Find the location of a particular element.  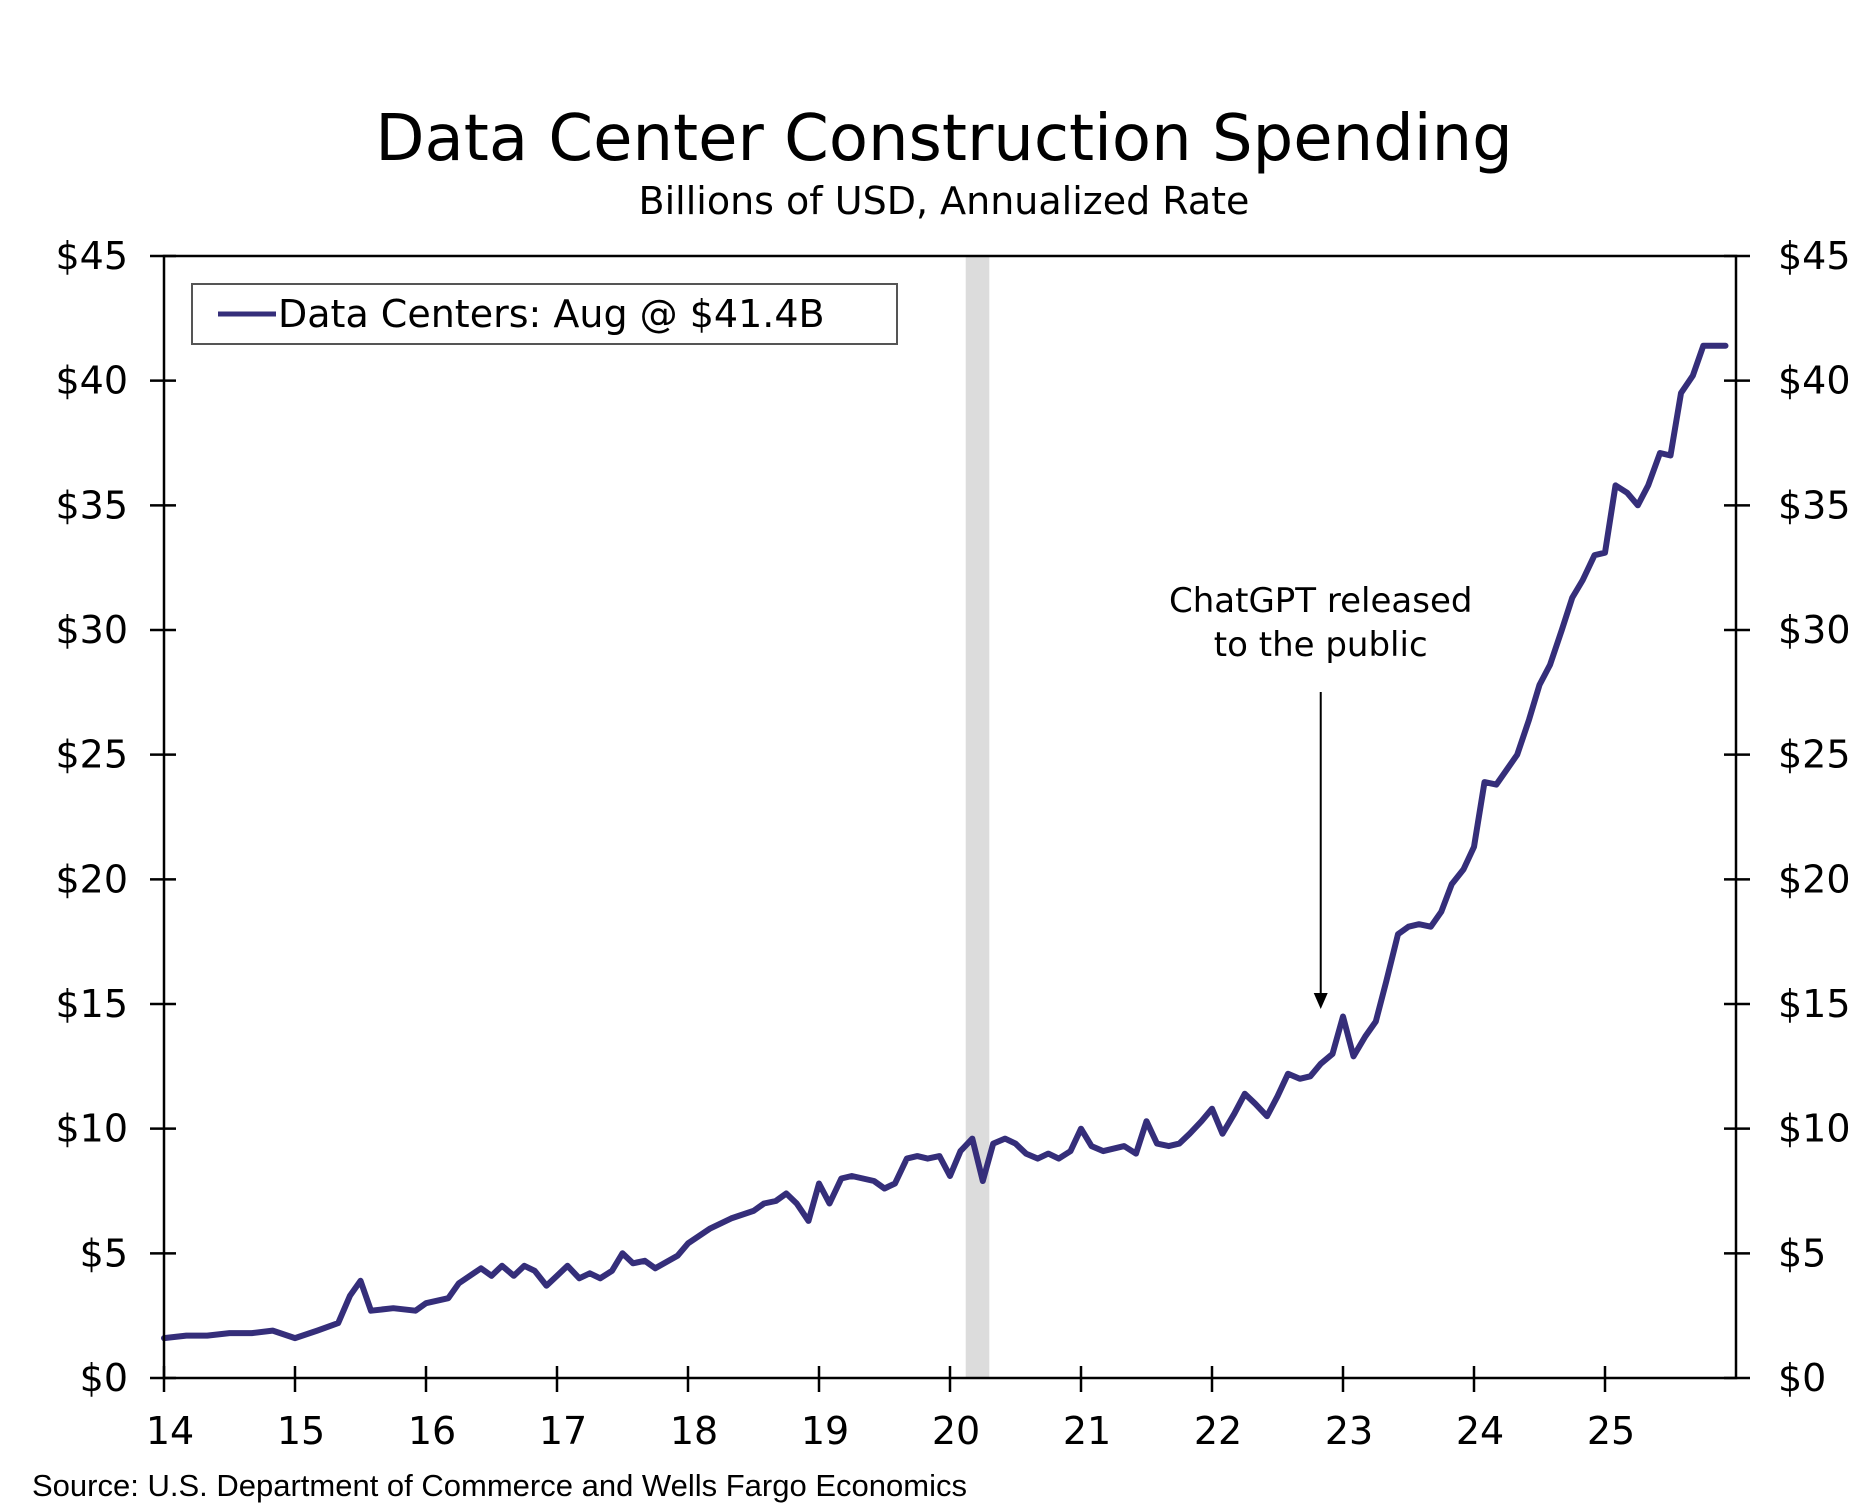

y-tick-label-left: $10 is located at coordinates (91, 1129).